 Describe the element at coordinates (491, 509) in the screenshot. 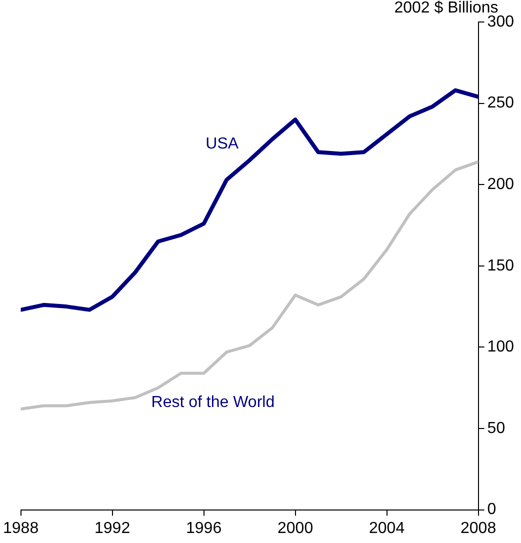

I see `y-tick-label: 0` at that location.